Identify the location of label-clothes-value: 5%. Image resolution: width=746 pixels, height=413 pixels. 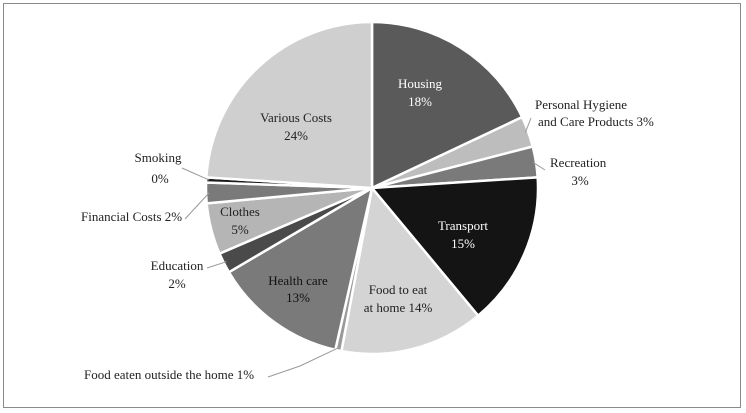
(240, 229).